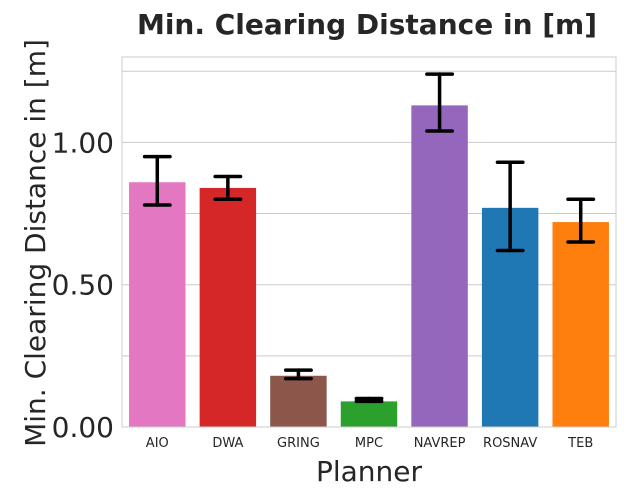 The width and height of the screenshot is (628, 495). I want to click on y-tick-label: 0.50, so click(83, 285).